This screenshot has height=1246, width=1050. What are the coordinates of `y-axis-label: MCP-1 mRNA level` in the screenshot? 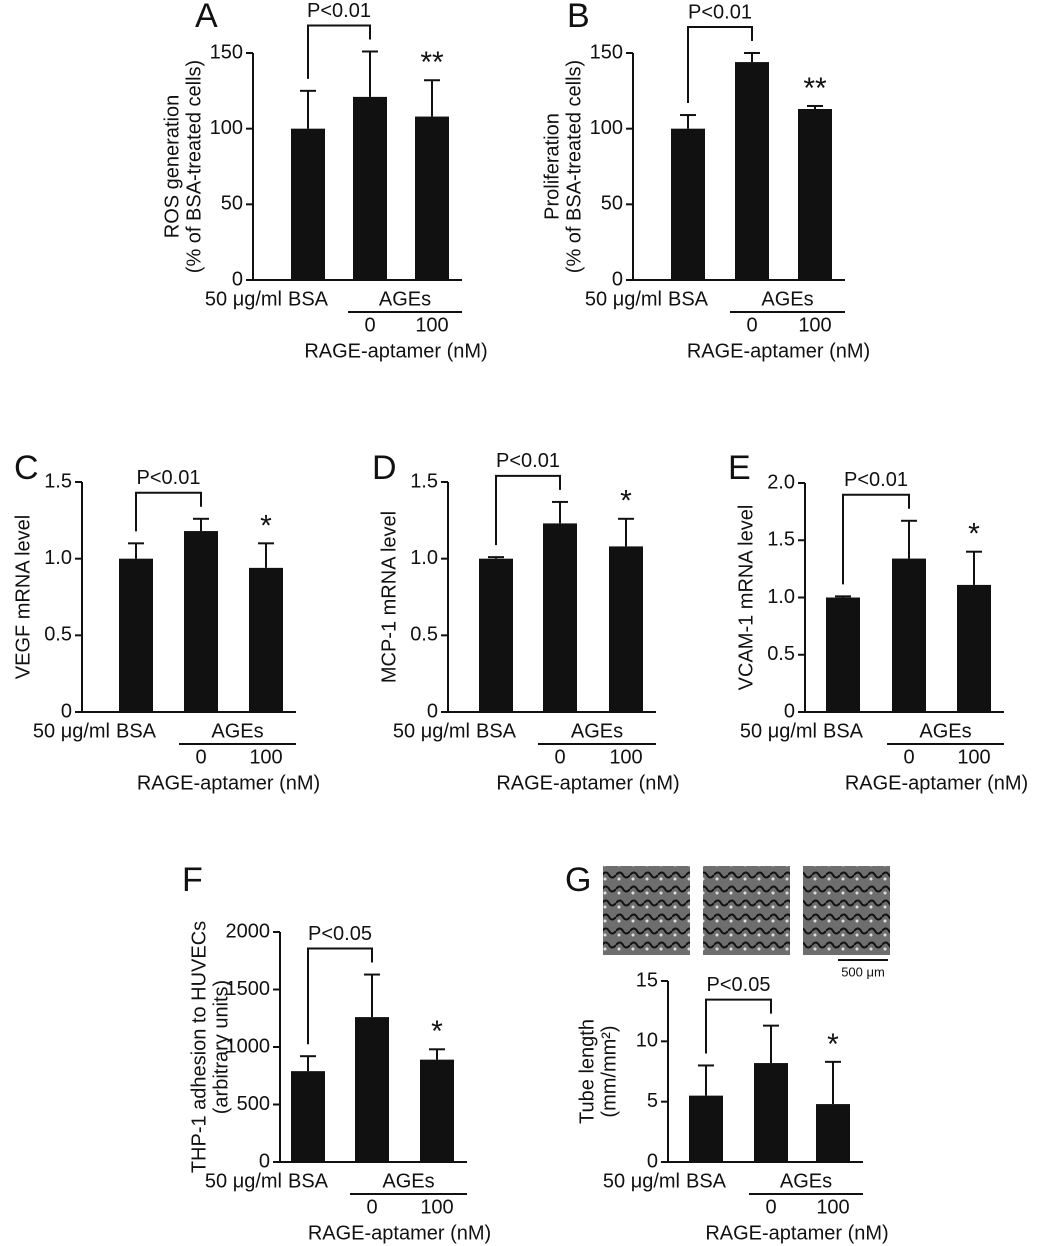 It's located at (389, 597).